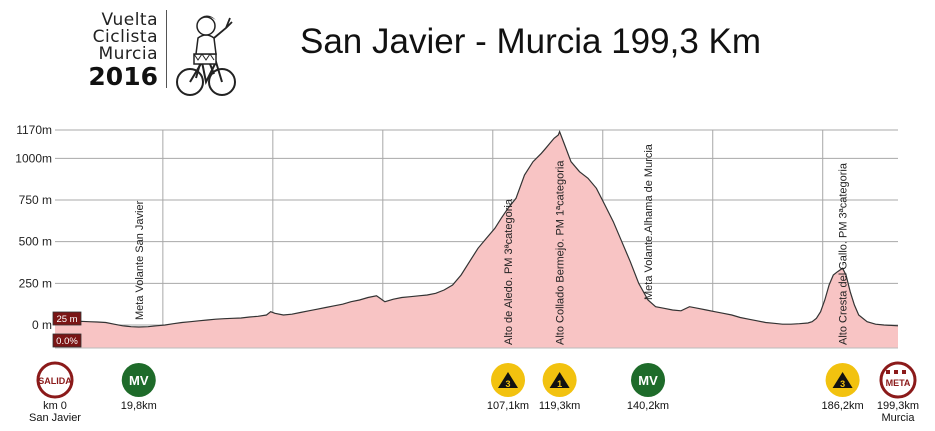  I want to click on meta-icon-text: META, so click(898, 383).